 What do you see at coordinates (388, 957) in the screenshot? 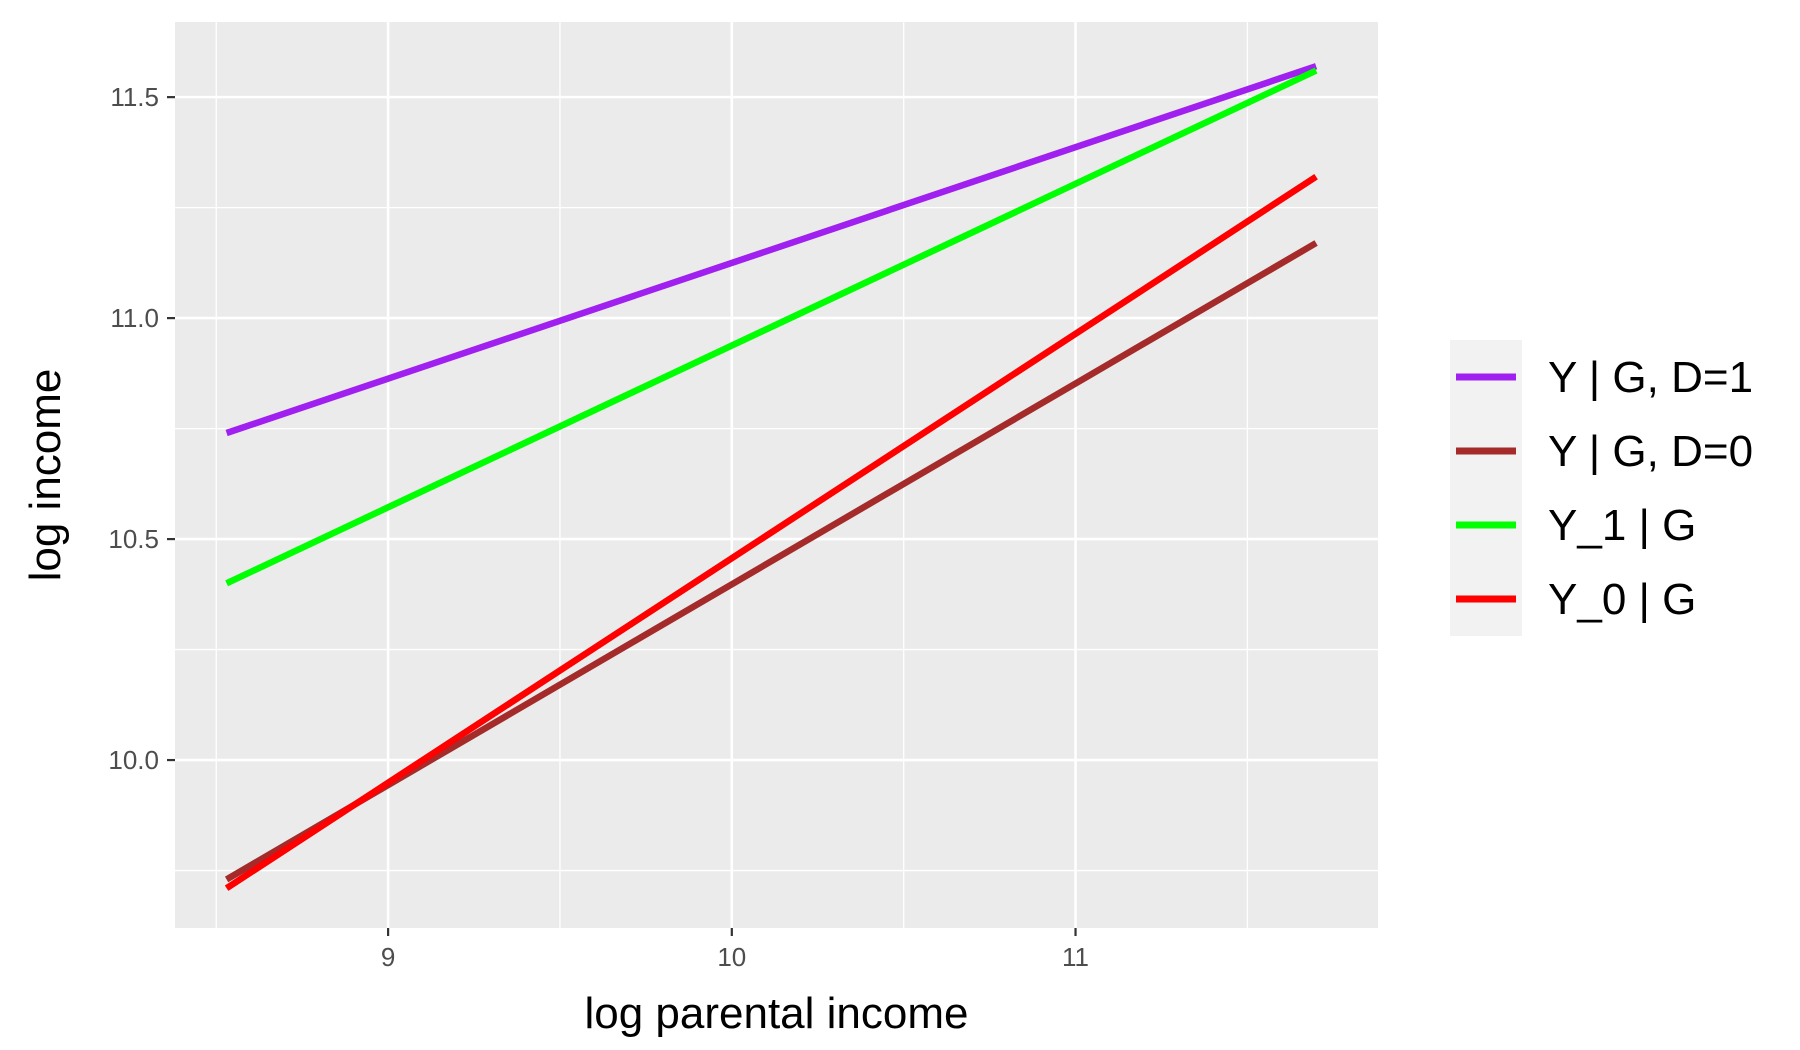
I see `x-tick-label: 9` at bounding box center [388, 957].